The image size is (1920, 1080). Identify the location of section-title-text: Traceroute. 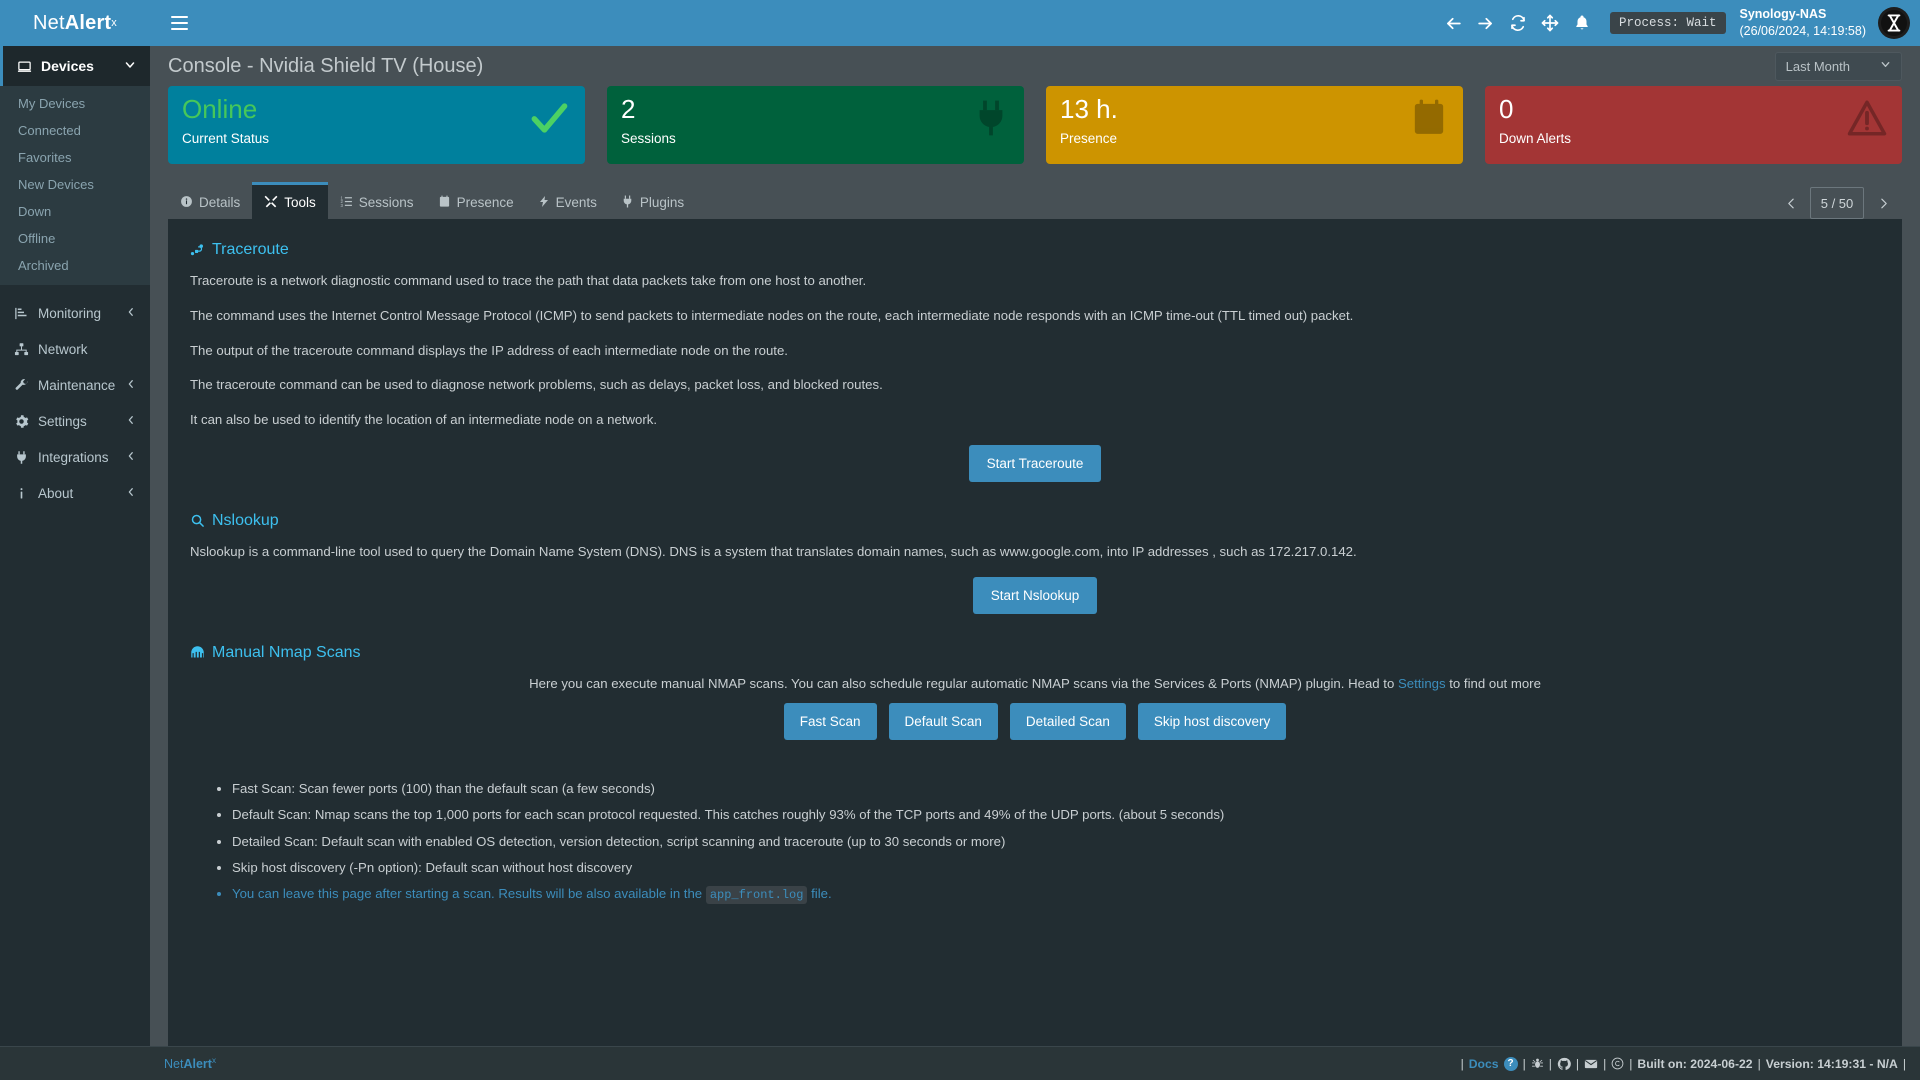
(250, 249).